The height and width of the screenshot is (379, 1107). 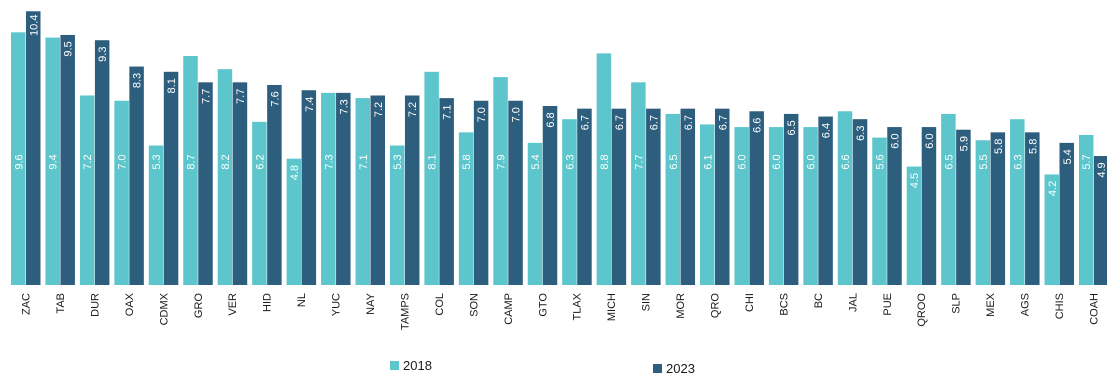 I want to click on x-tick-label-qro: QRO, so click(x=716, y=306).